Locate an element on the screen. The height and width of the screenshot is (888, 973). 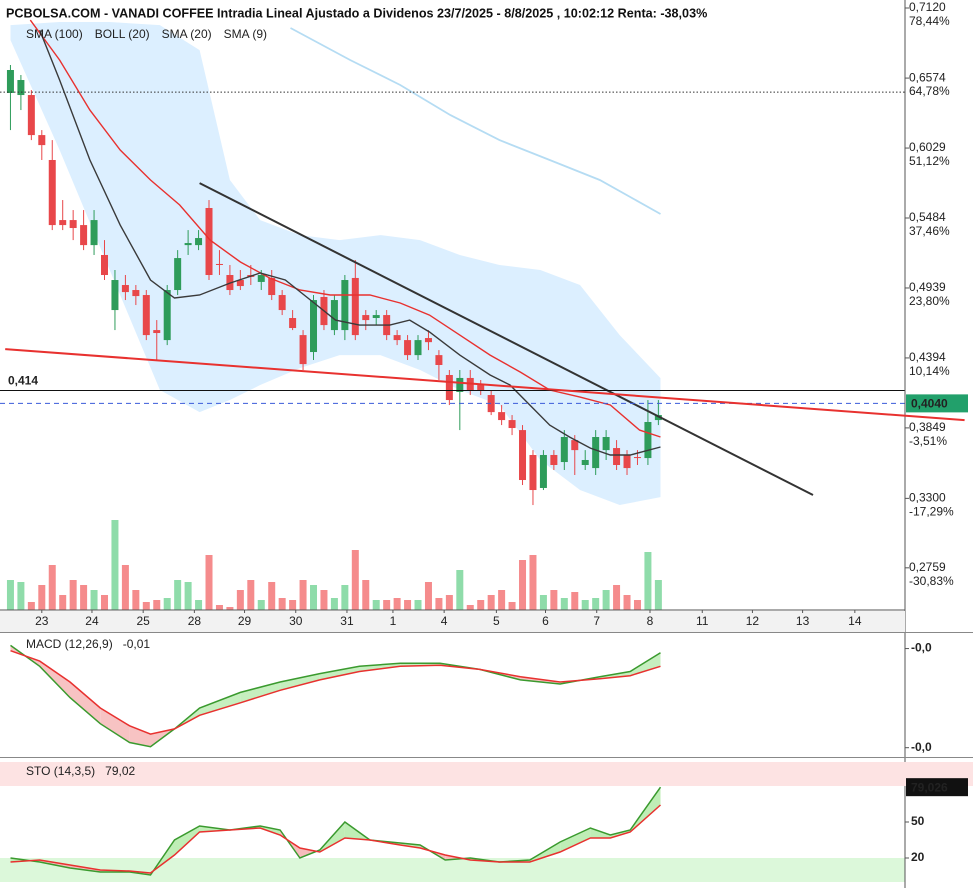
y2-tick-label: 64,78% is located at coordinates (929, 91).